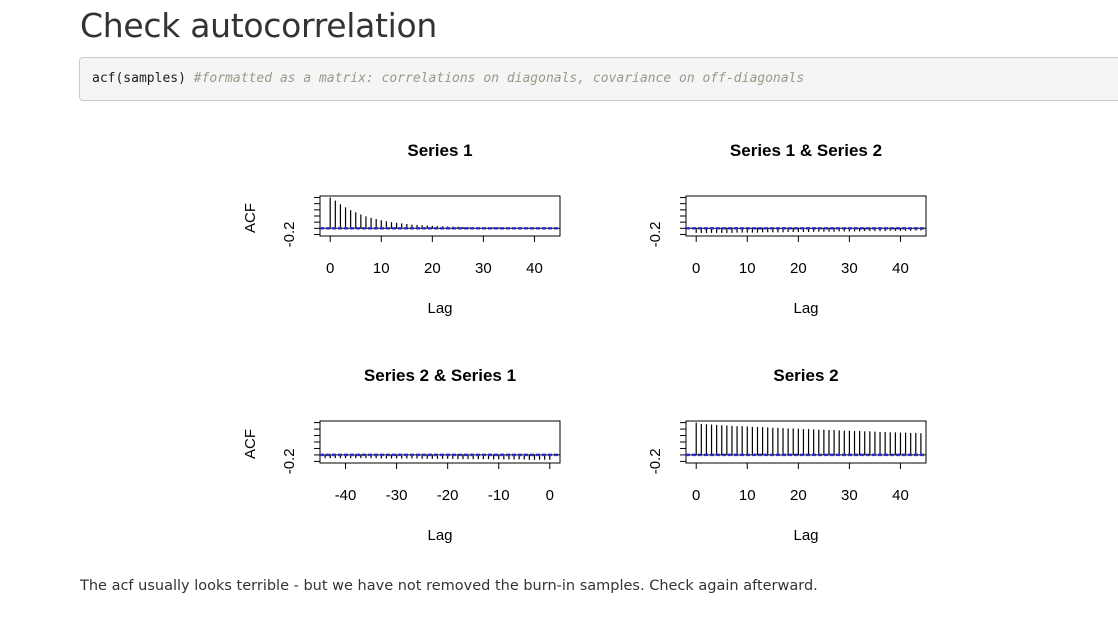 The image size is (1118, 618). What do you see at coordinates (139, 78) in the screenshot?
I see `code-function-call: acf(samples)` at bounding box center [139, 78].